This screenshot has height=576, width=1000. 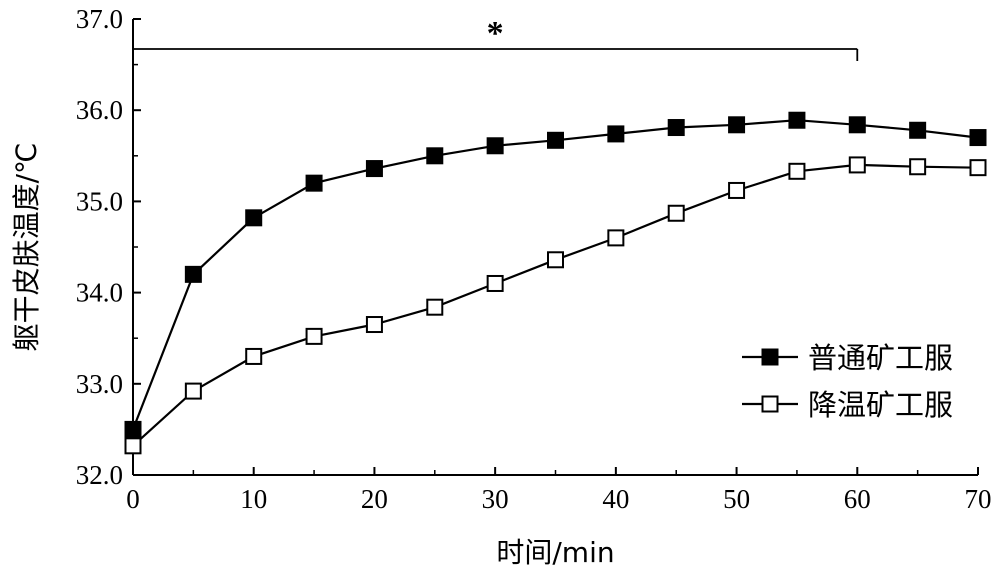 What do you see at coordinates (108, 247) in the screenshot?
I see `y-ticks: 32.0 33.0 34.0 35.0 36.0 37.0` at bounding box center [108, 247].